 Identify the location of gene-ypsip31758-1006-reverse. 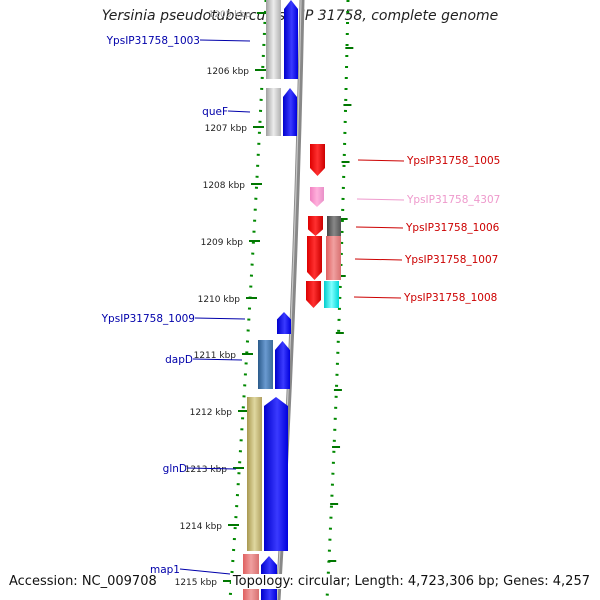
(315, 226).